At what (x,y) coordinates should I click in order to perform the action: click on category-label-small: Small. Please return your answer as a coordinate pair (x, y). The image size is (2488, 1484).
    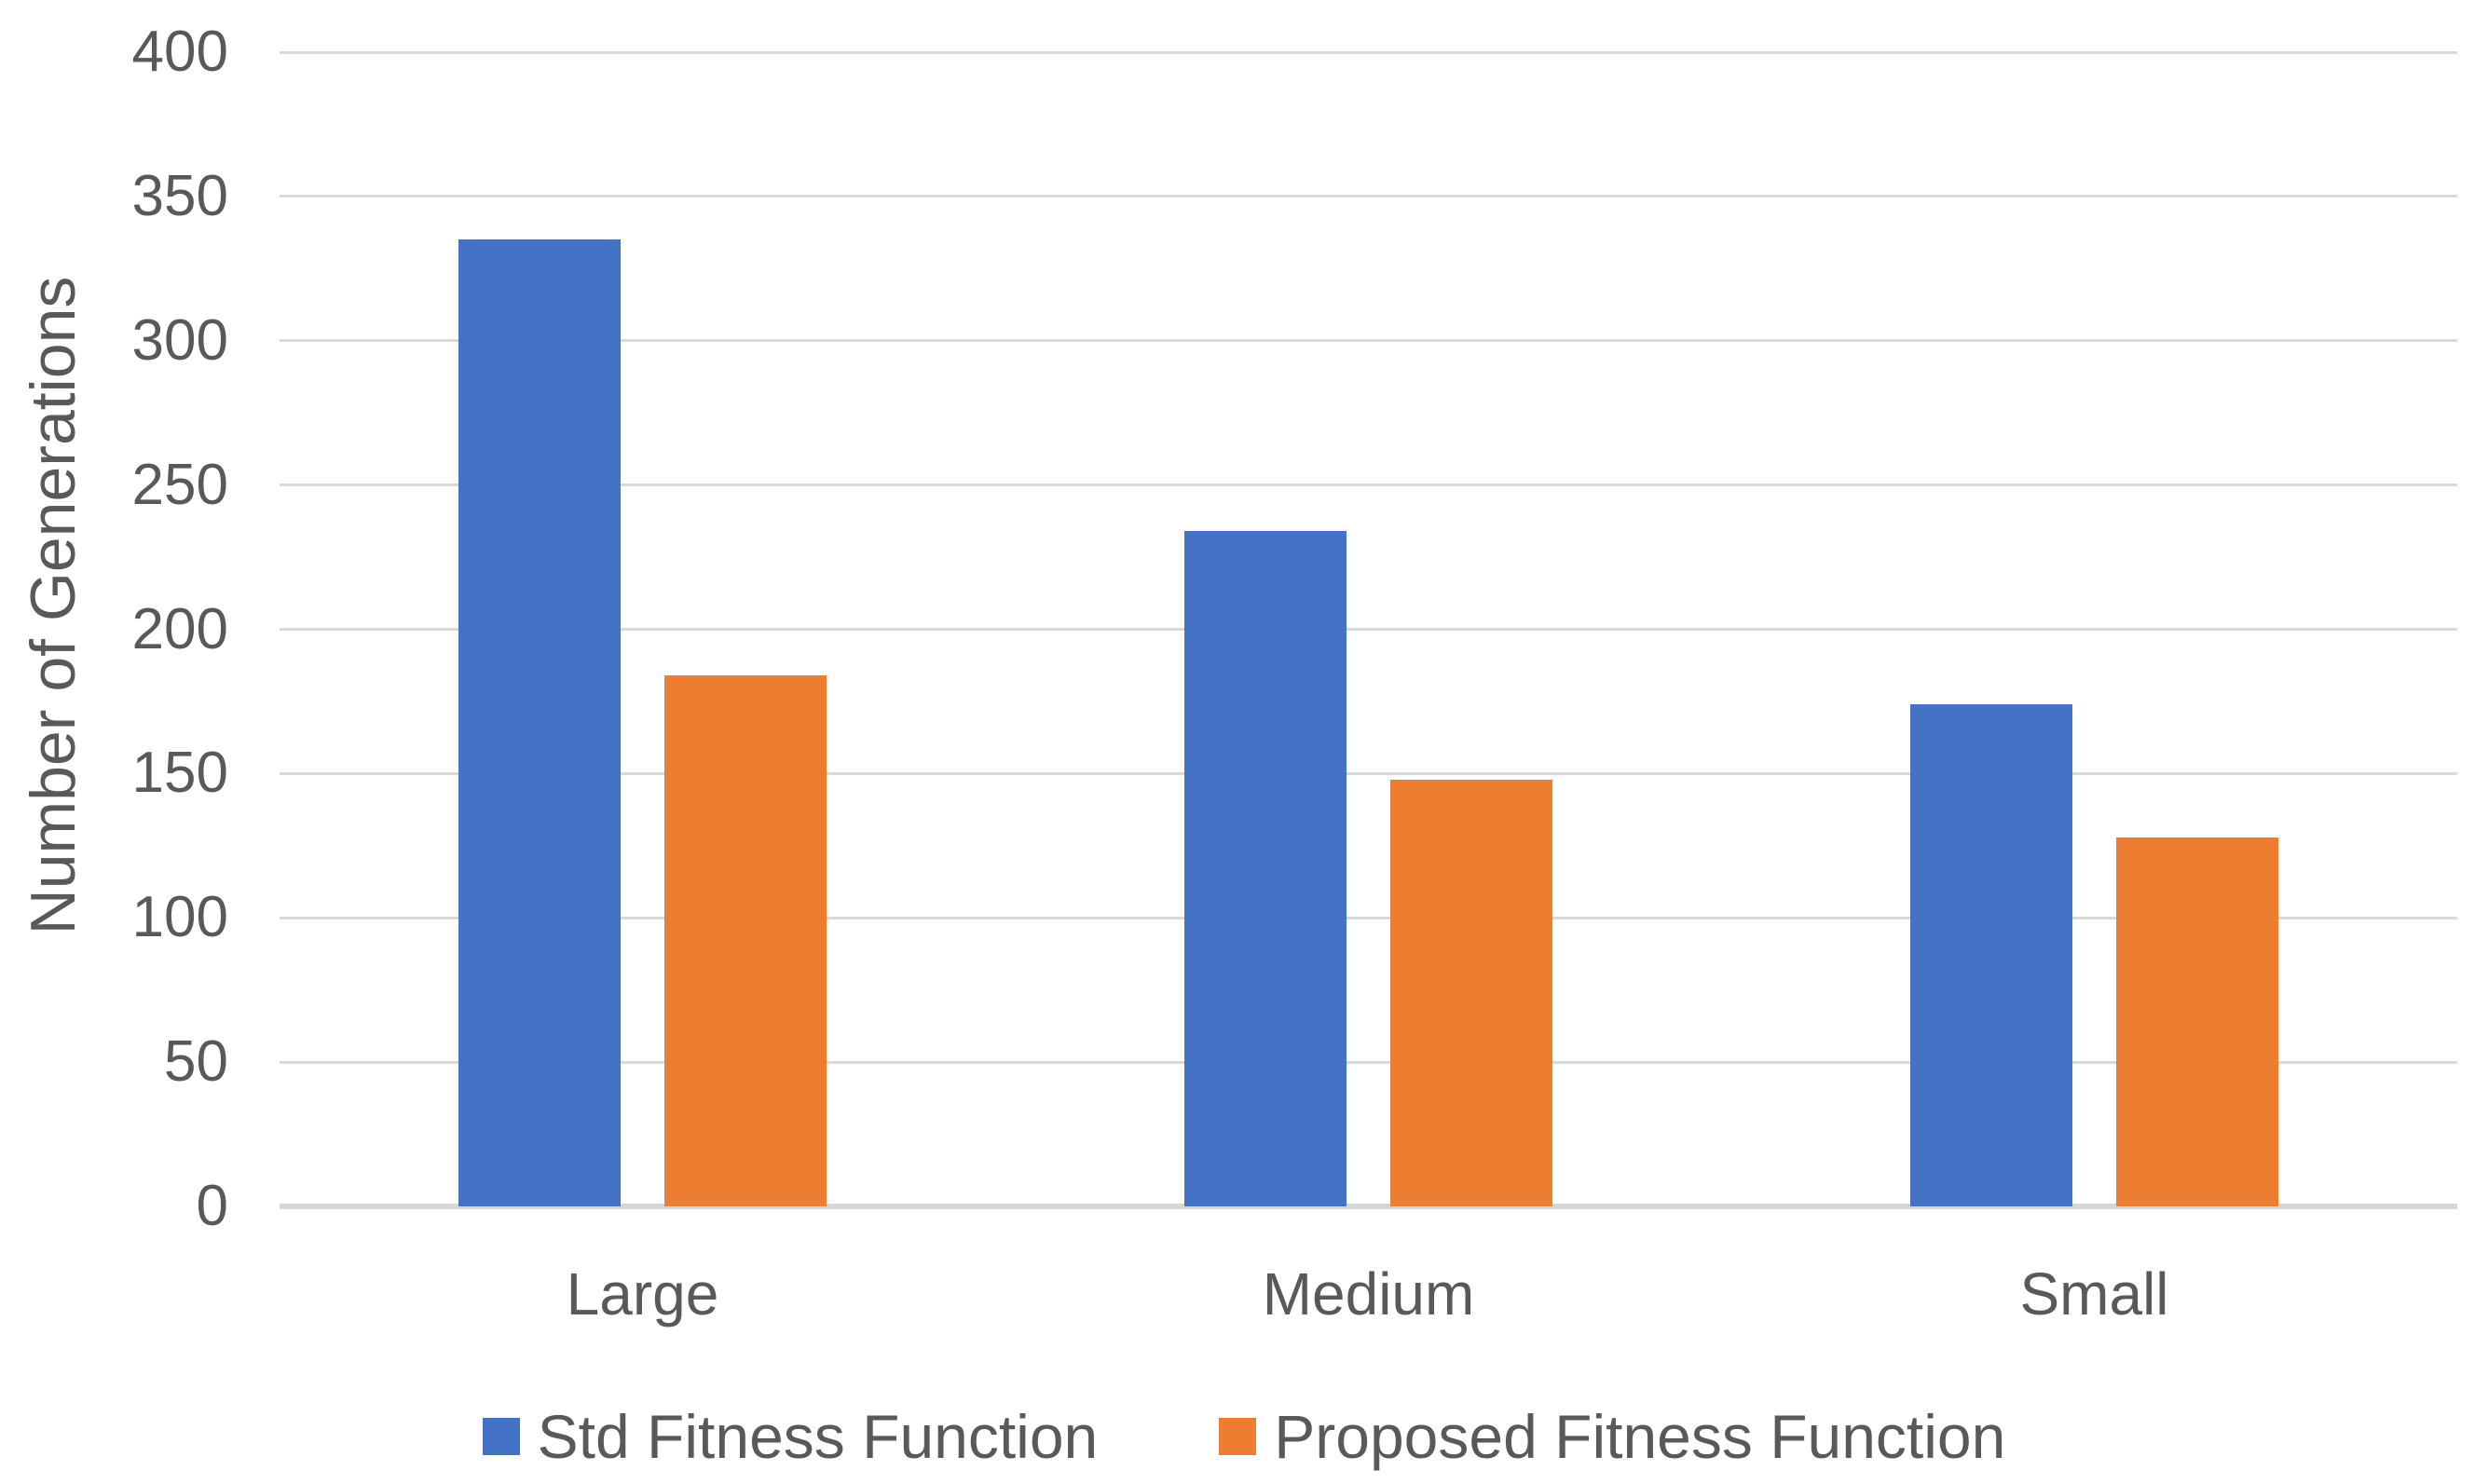
    Looking at the image, I should click on (2094, 1293).